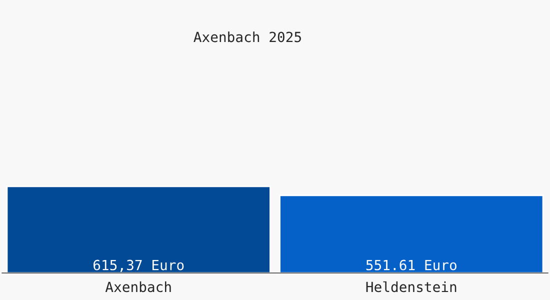 Image resolution: width=550 pixels, height=300 pixels. I want to click on x-tick-label: Heldenstein, so click(411, 286).